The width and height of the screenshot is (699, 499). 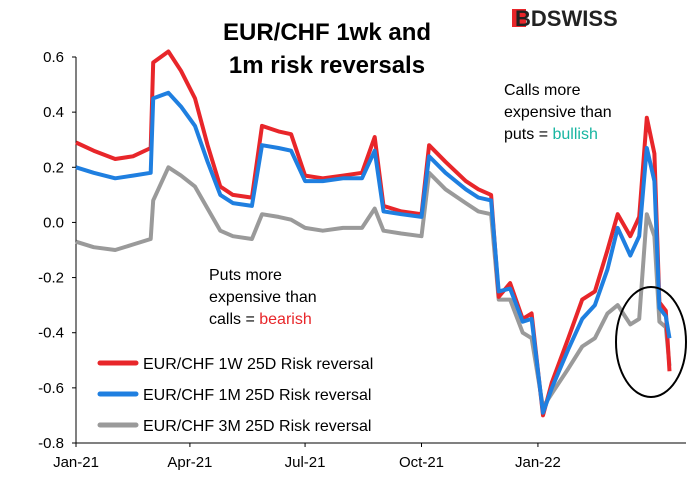 I want to click on annotation-bearish-summary: calls = bearish, so click(x=260, y=319).